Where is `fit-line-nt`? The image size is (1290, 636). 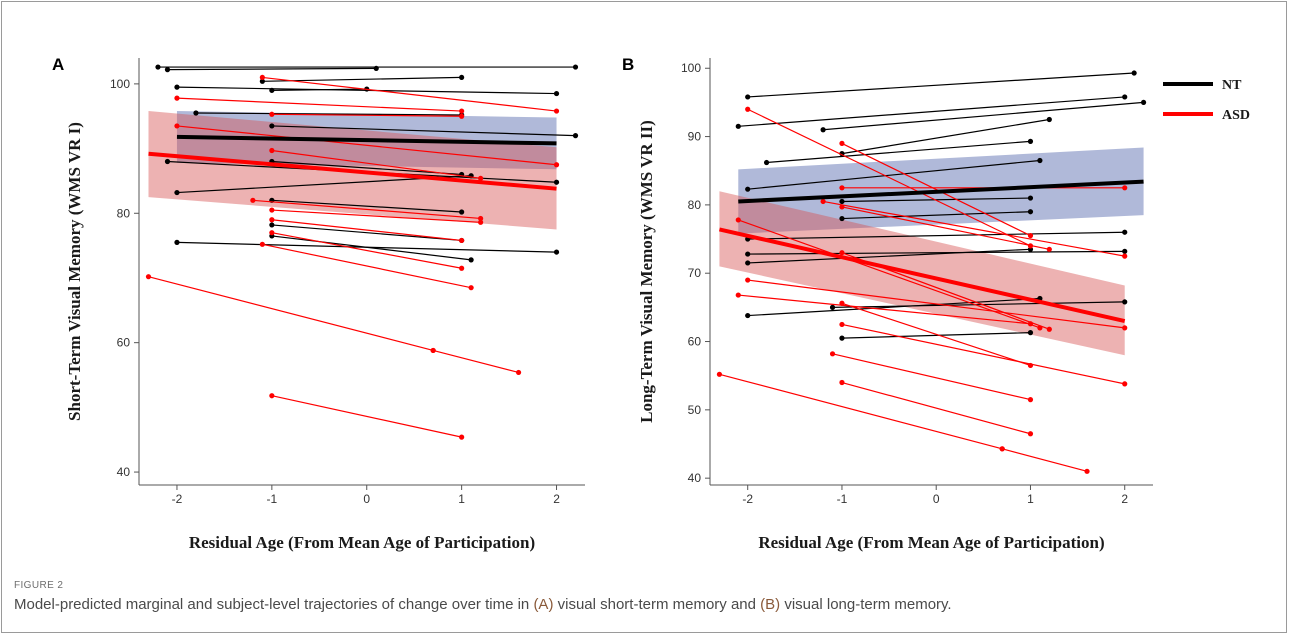 fit-line-nt is located at coordinates (941, 191).